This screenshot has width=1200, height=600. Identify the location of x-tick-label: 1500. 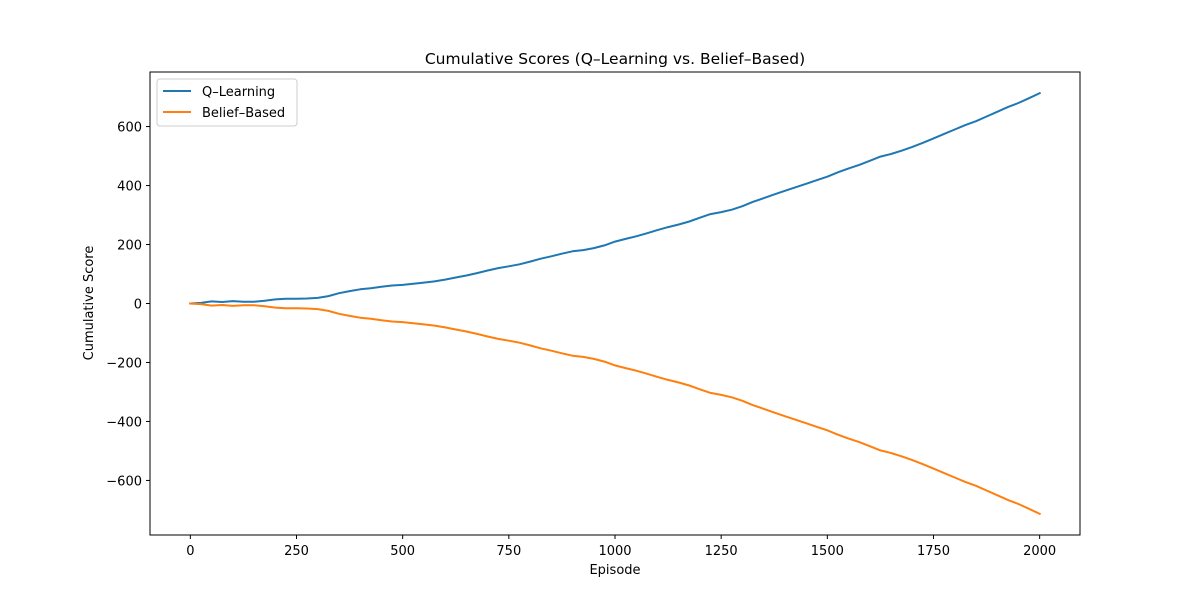
(827, 551).